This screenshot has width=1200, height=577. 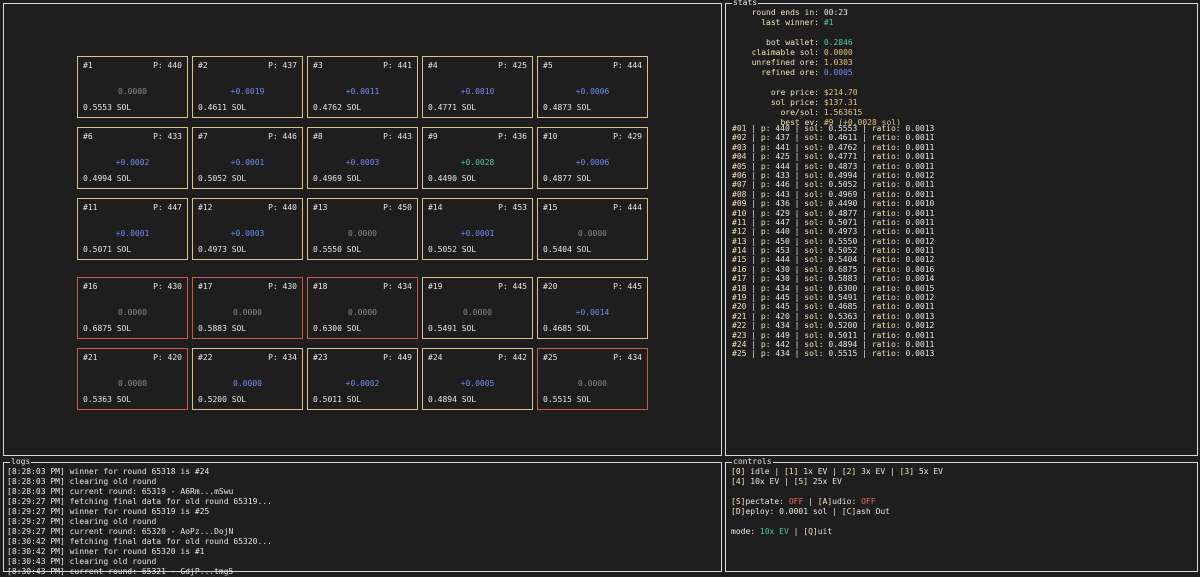 What do you see at coordinates (738, 501) in the screenshot?
I see `key-spectate: [S]` at bounding box center [738, 501].